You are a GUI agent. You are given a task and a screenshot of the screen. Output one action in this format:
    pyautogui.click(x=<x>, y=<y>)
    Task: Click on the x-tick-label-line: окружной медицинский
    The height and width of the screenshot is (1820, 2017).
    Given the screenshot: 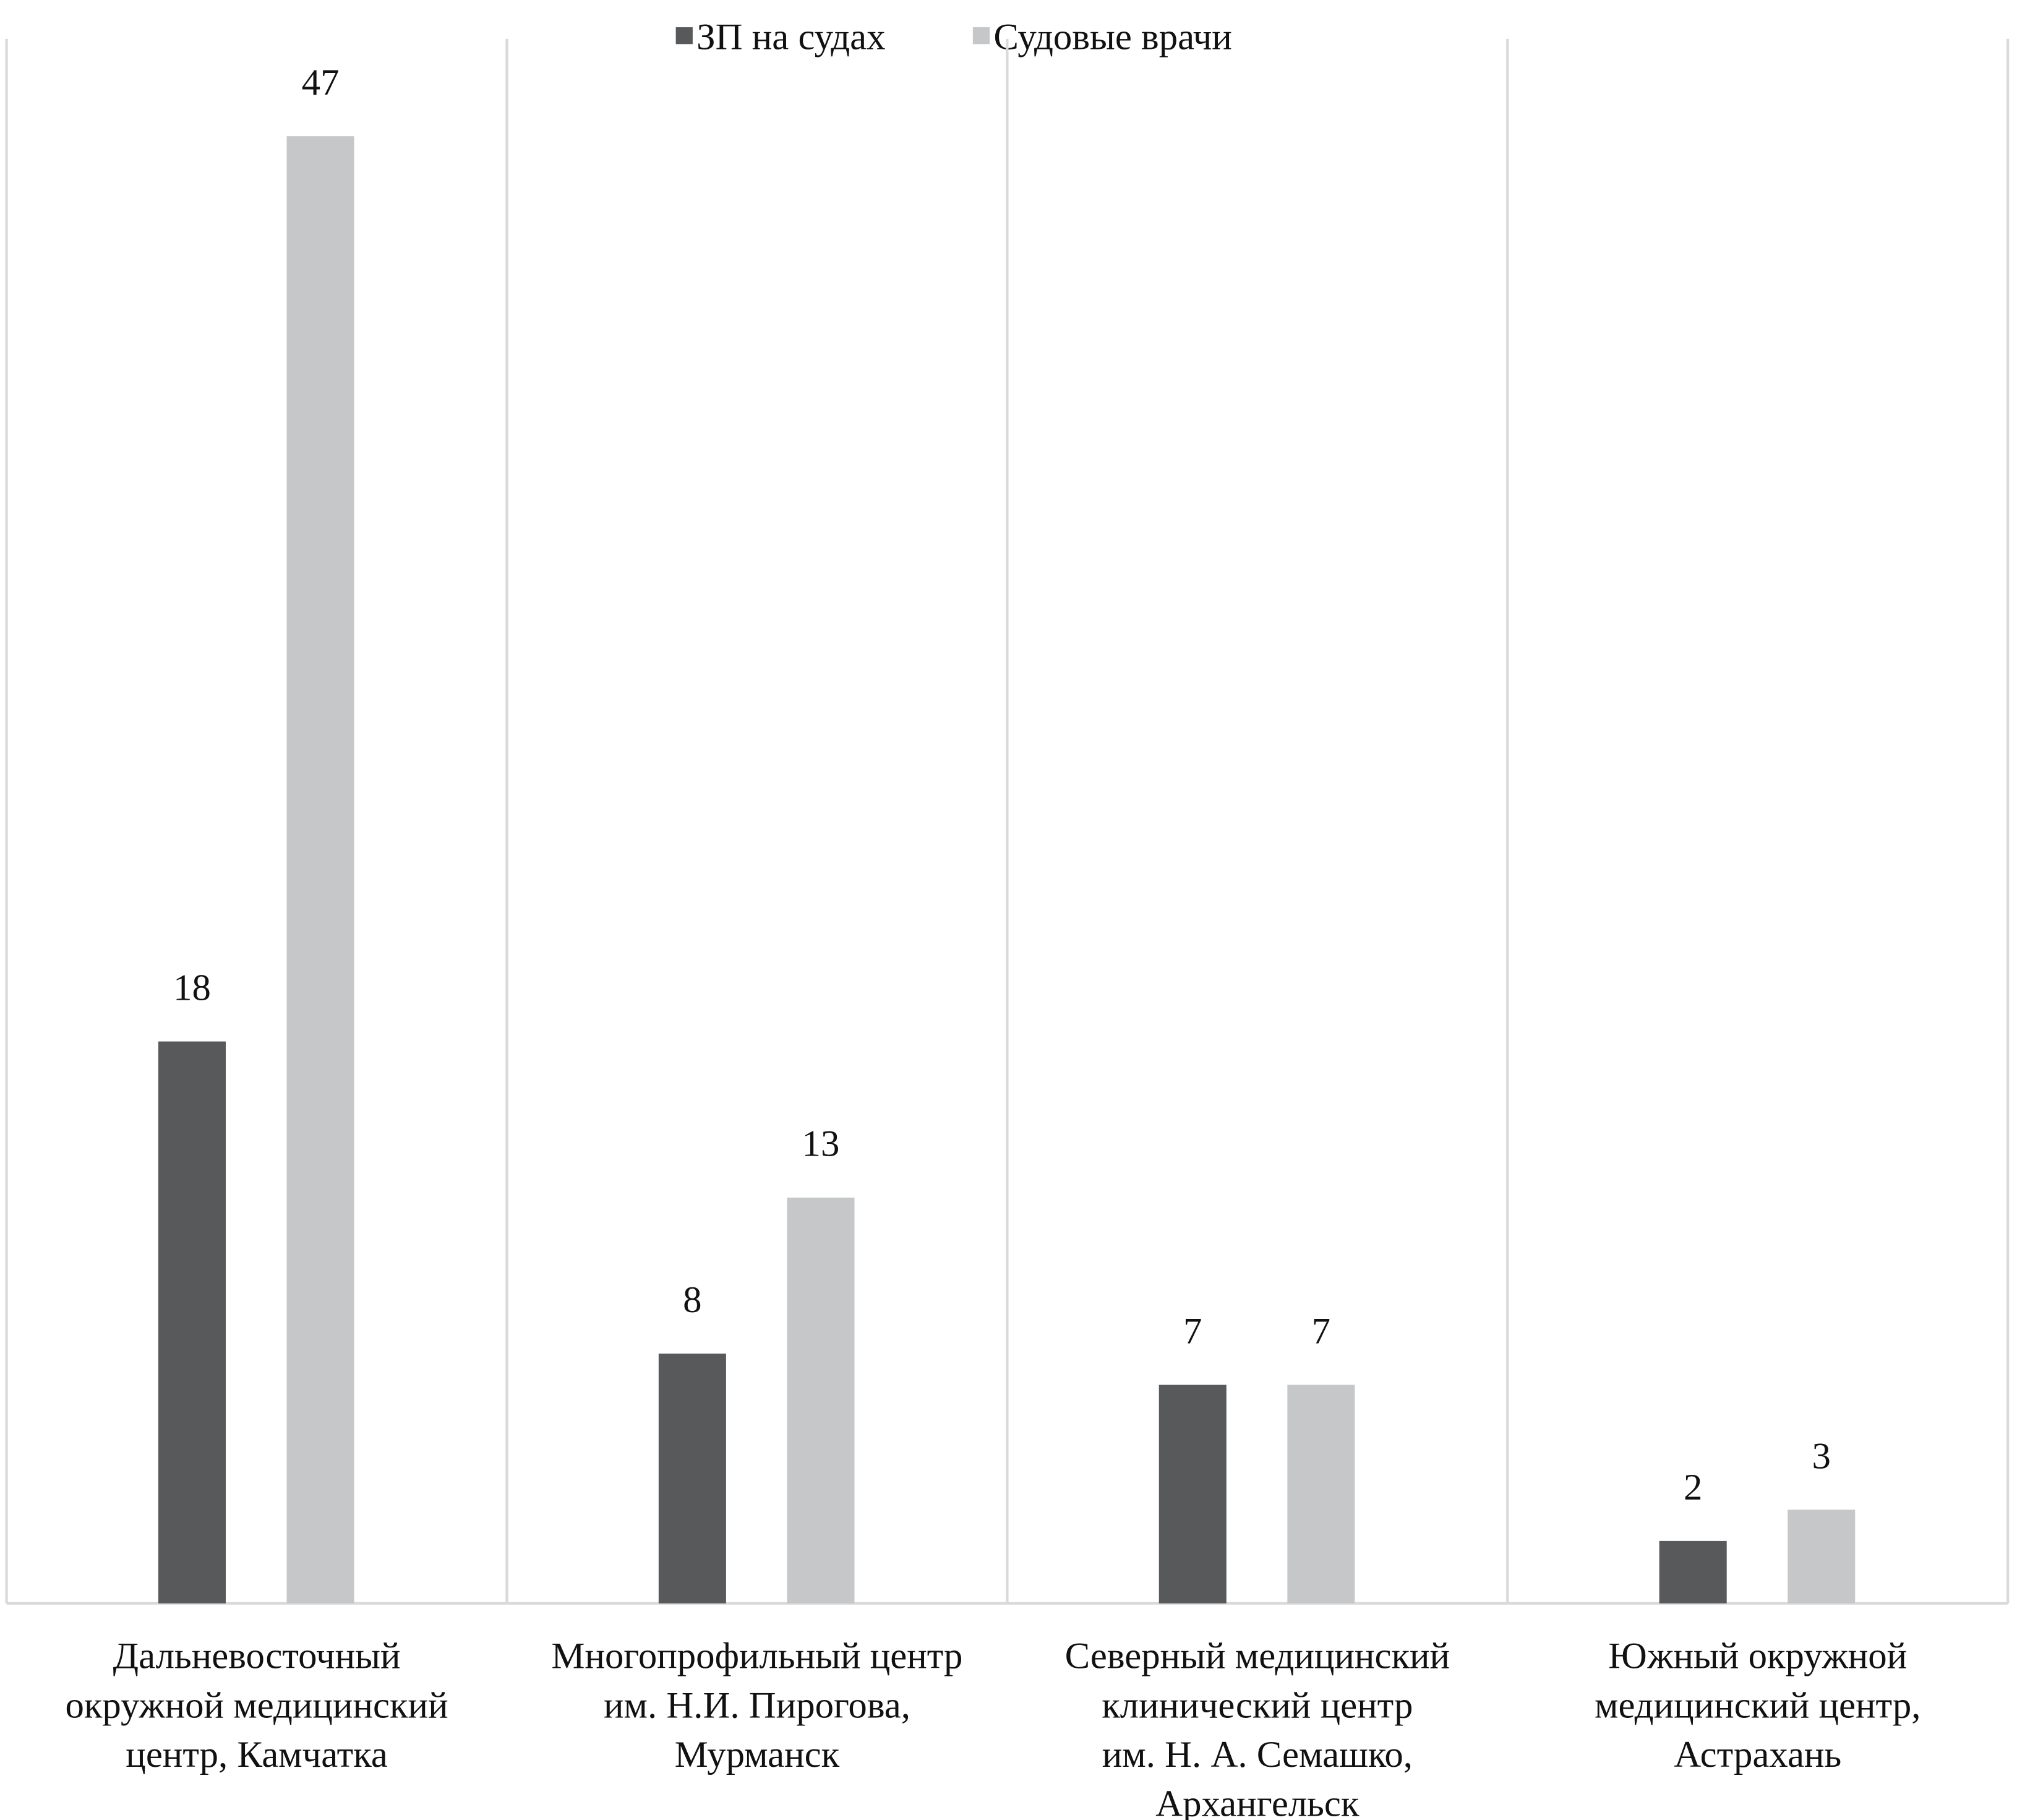 What is the action you would take?
    pyautogui.click(x=256, y=1705)
    